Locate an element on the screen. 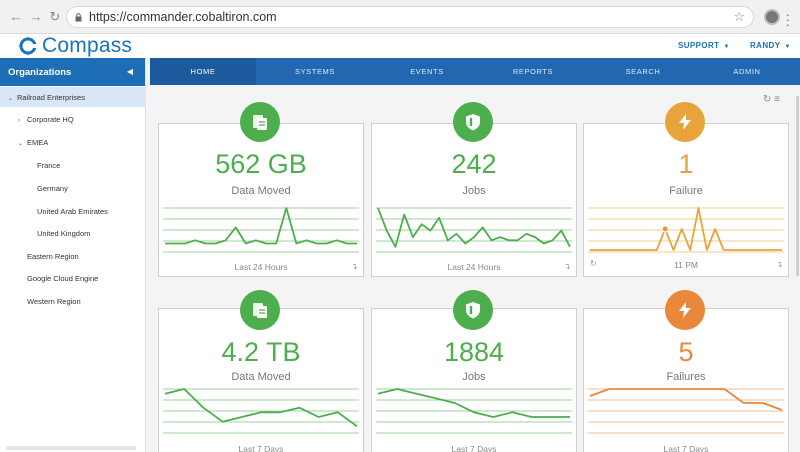 This screenshot has width=800, height=452. card-data-moved-24h: 562 GB Data Moved Last 24 Hours ↴ is located at coordinates (261, 189).